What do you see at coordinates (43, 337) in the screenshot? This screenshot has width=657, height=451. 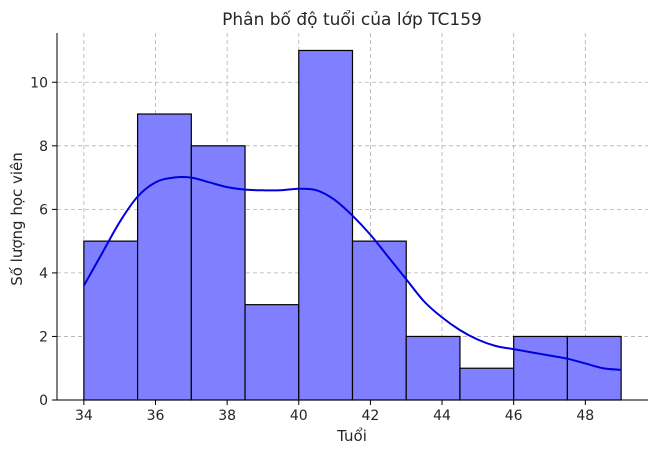 I see `y-tick-label: 2` at bounding box center [43, 337].